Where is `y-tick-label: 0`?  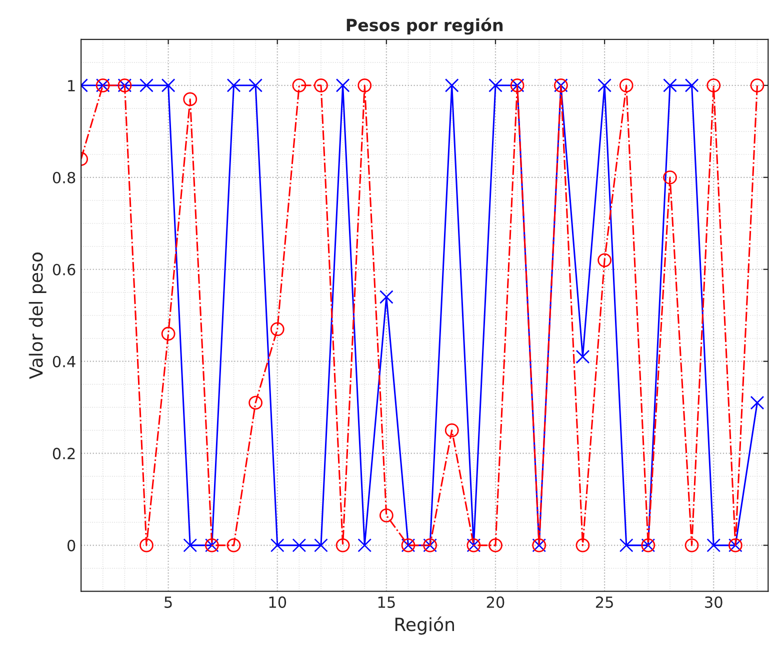
y-tick-label: 0 is located at coordinates (71, 546).